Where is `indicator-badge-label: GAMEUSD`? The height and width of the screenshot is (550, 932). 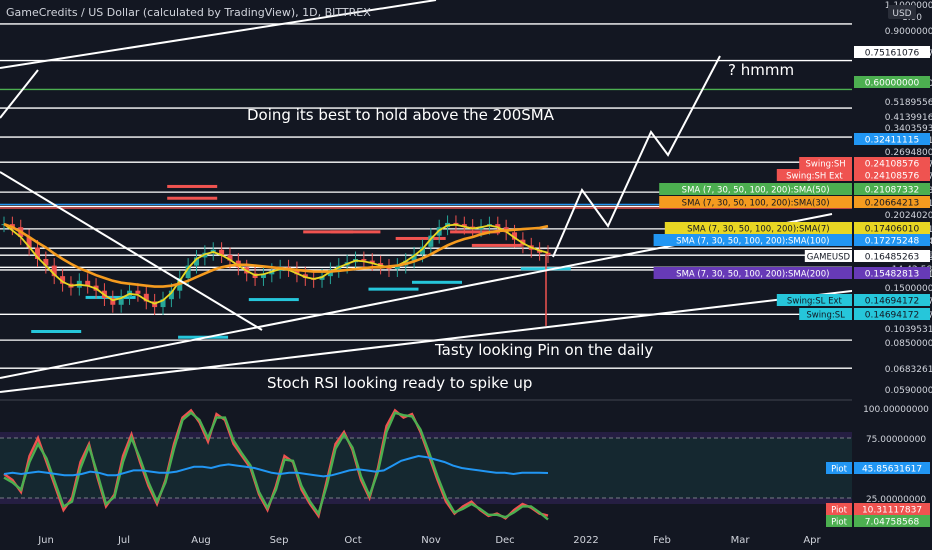
indicator-badge-label: GAMEUSD is located at coordinates (829, 258).